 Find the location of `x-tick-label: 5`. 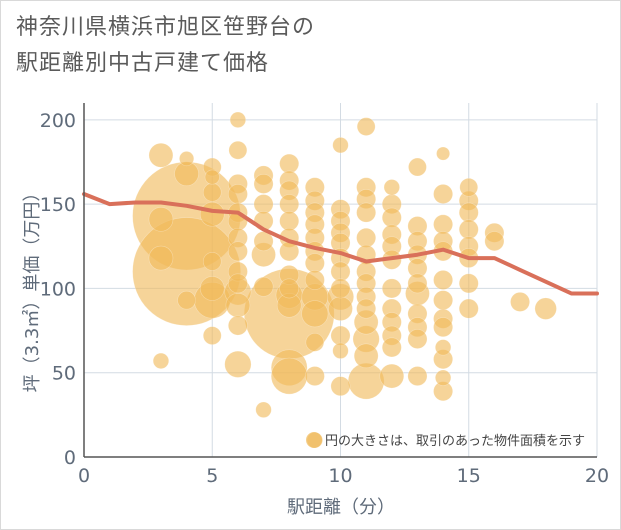

x-tick-label: 5 is located at coordinates (212, 476).